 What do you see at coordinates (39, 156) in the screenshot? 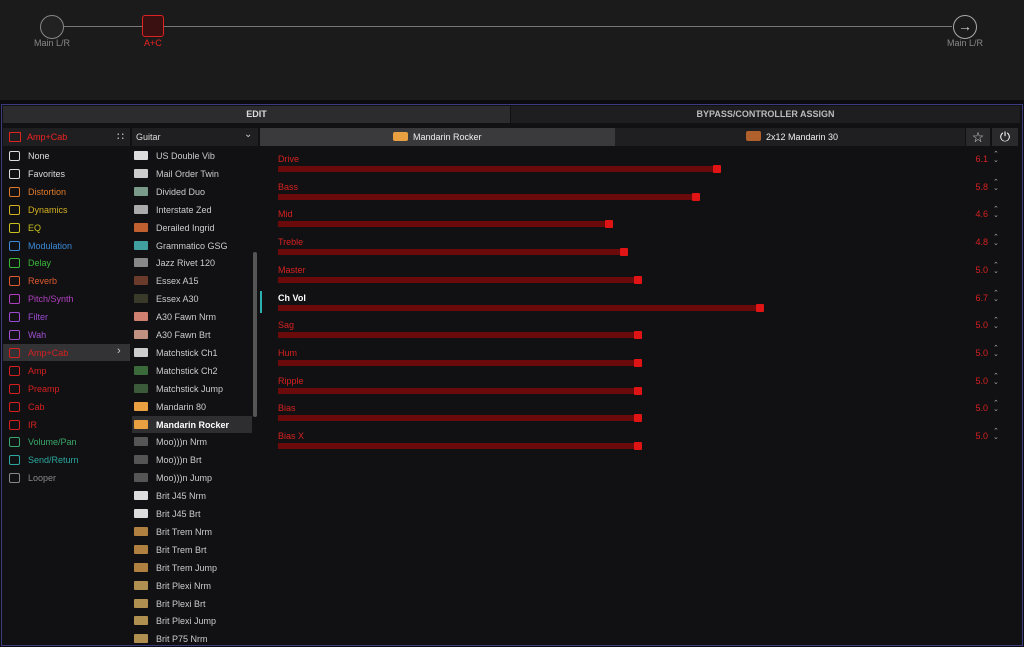
I see `category-item: None` at bounding box center [39, 156].